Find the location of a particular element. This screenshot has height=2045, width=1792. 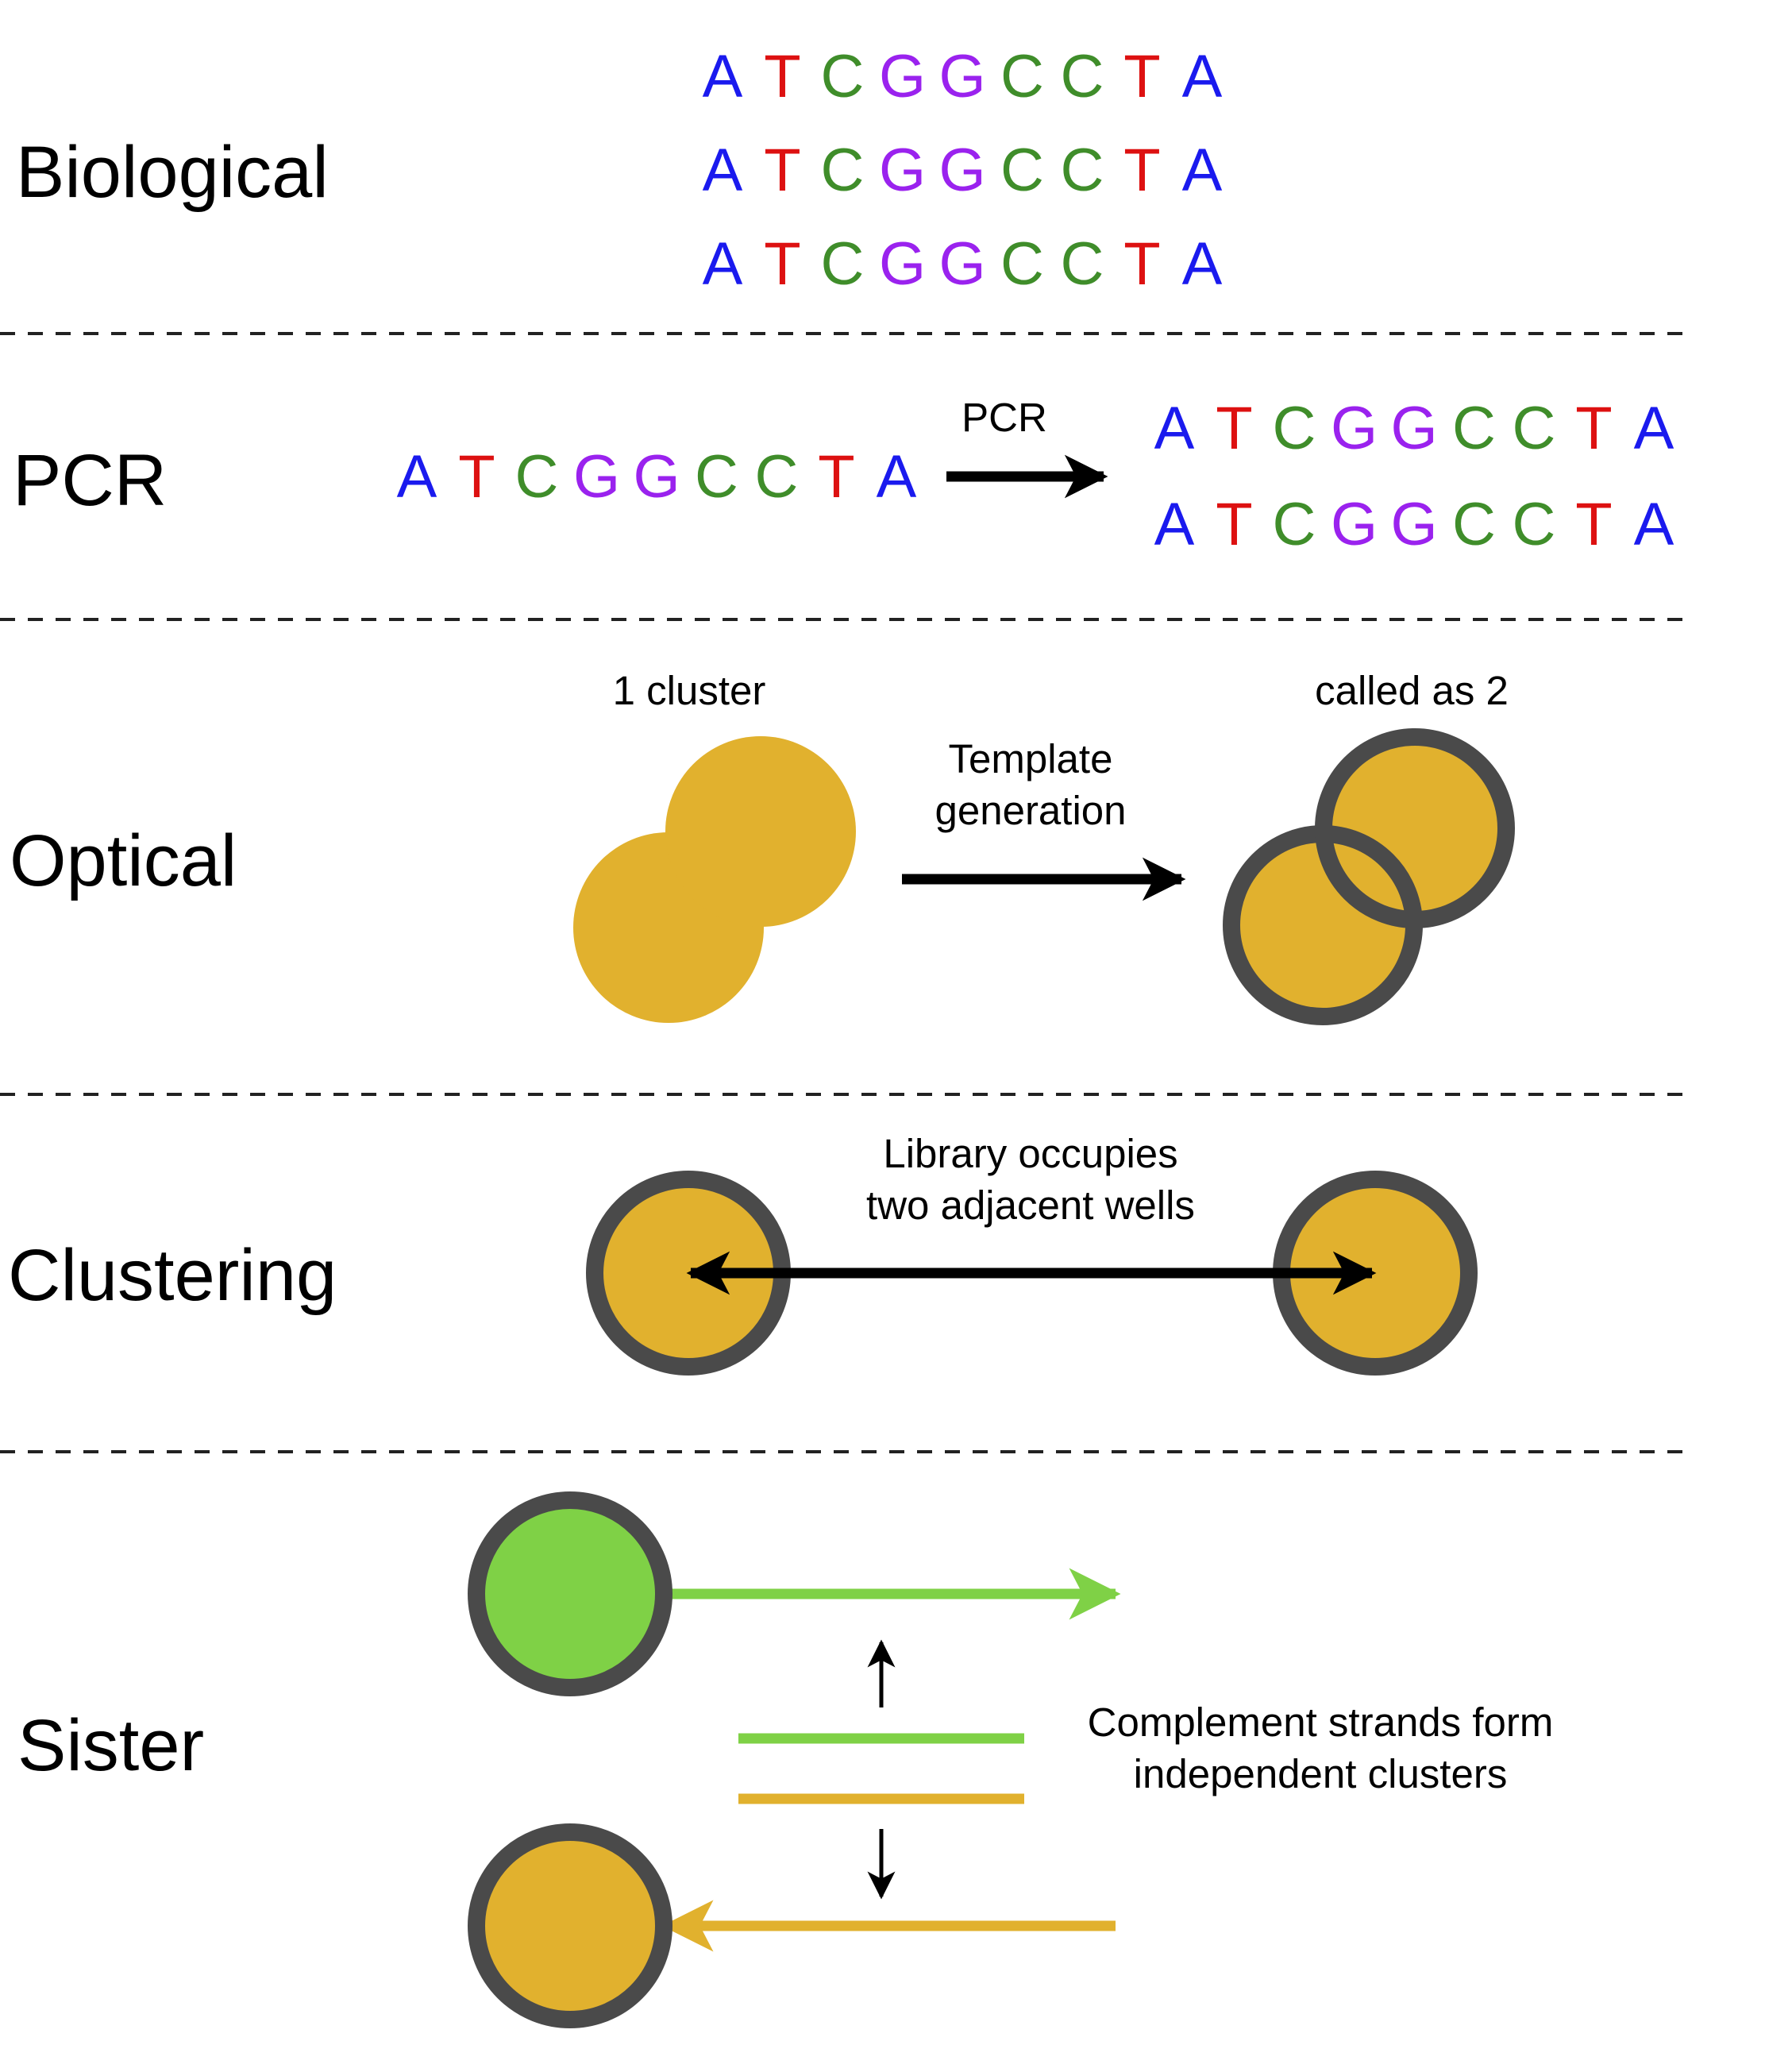

section-label-pcr: PCR is located at coordinates (90, 480).